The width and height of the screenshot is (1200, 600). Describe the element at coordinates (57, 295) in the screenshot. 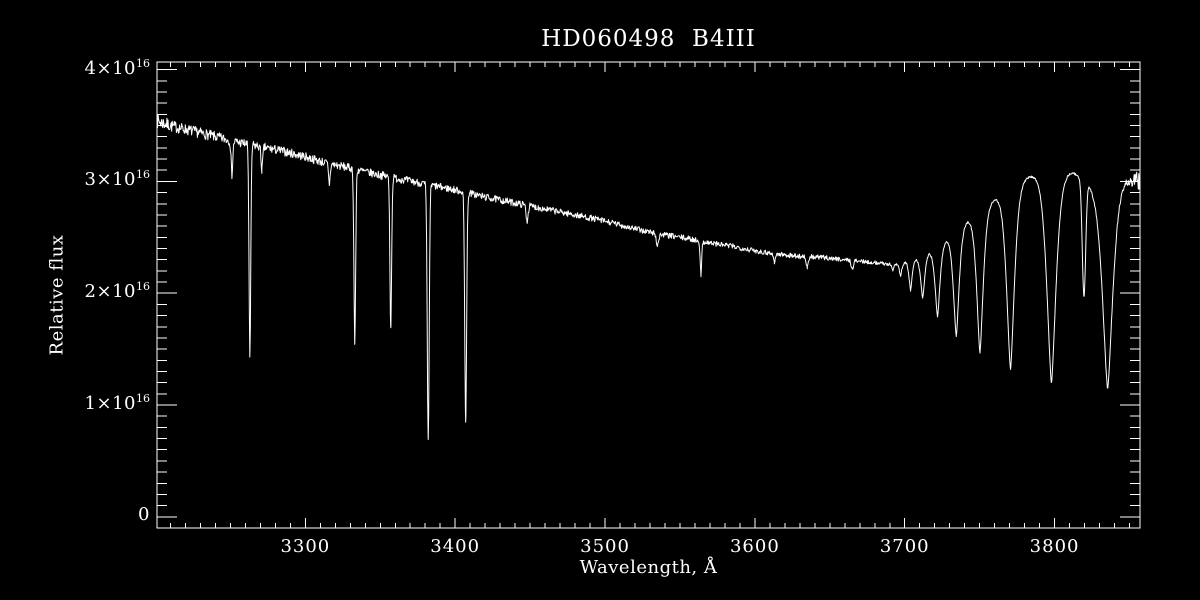

I see `y-axis-label: Relative flux` at that location.